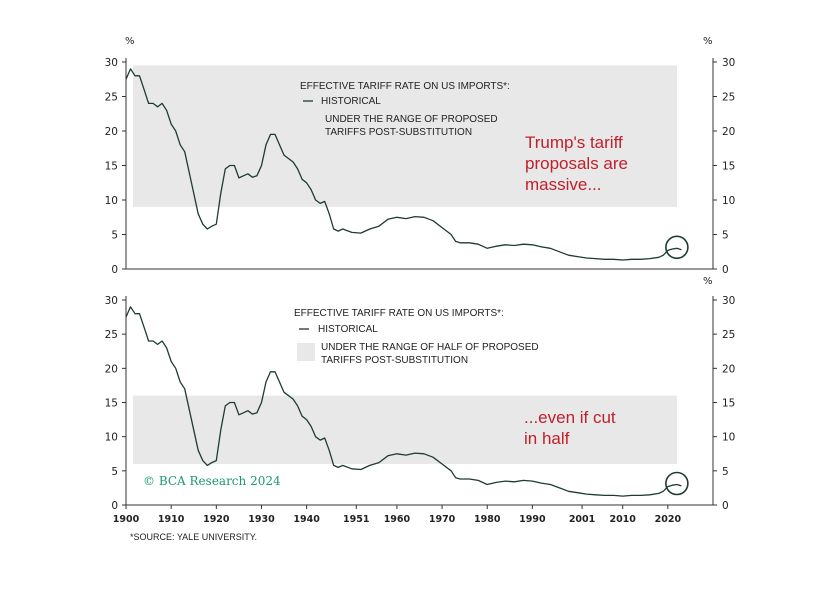 This screenshot has height=590, width=824. What do you see at coordinates (532, 519) in the screenshot?
I see `x-tick-label: 1990` at bounding box center [532, 519].